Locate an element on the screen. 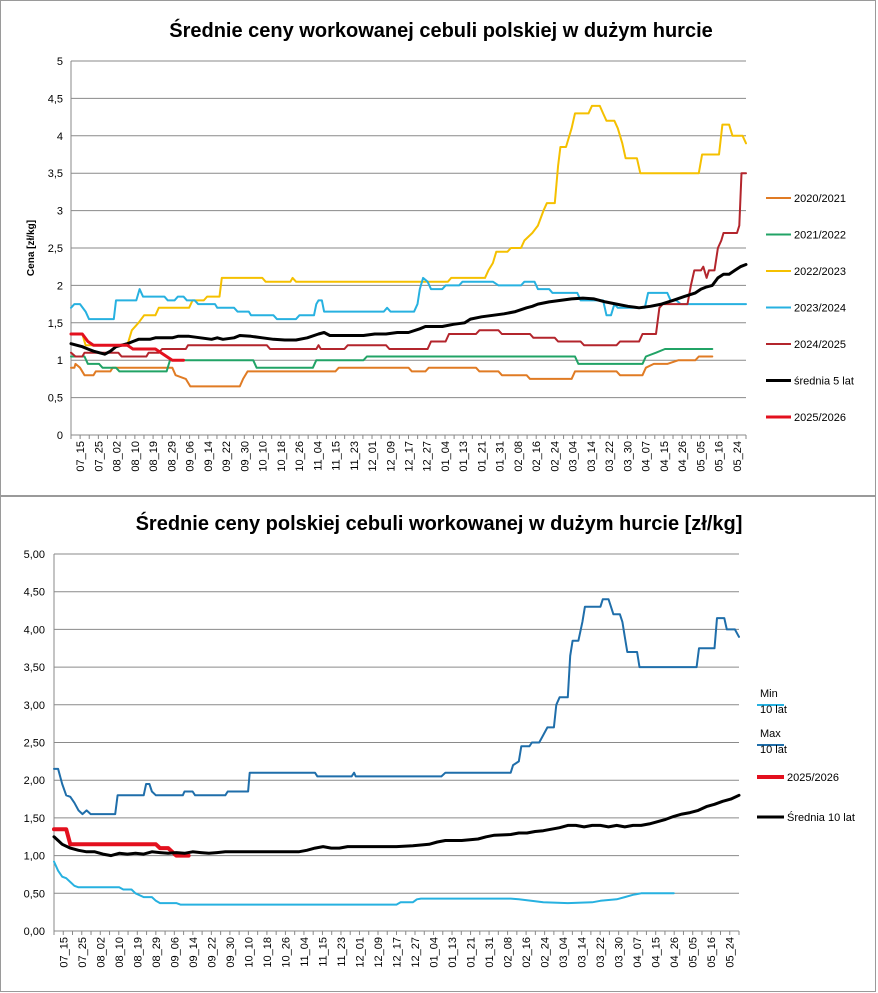 This screenshot has width=878, height=993. y-tick-label: 2,00 is located at coordinates (34, 781).